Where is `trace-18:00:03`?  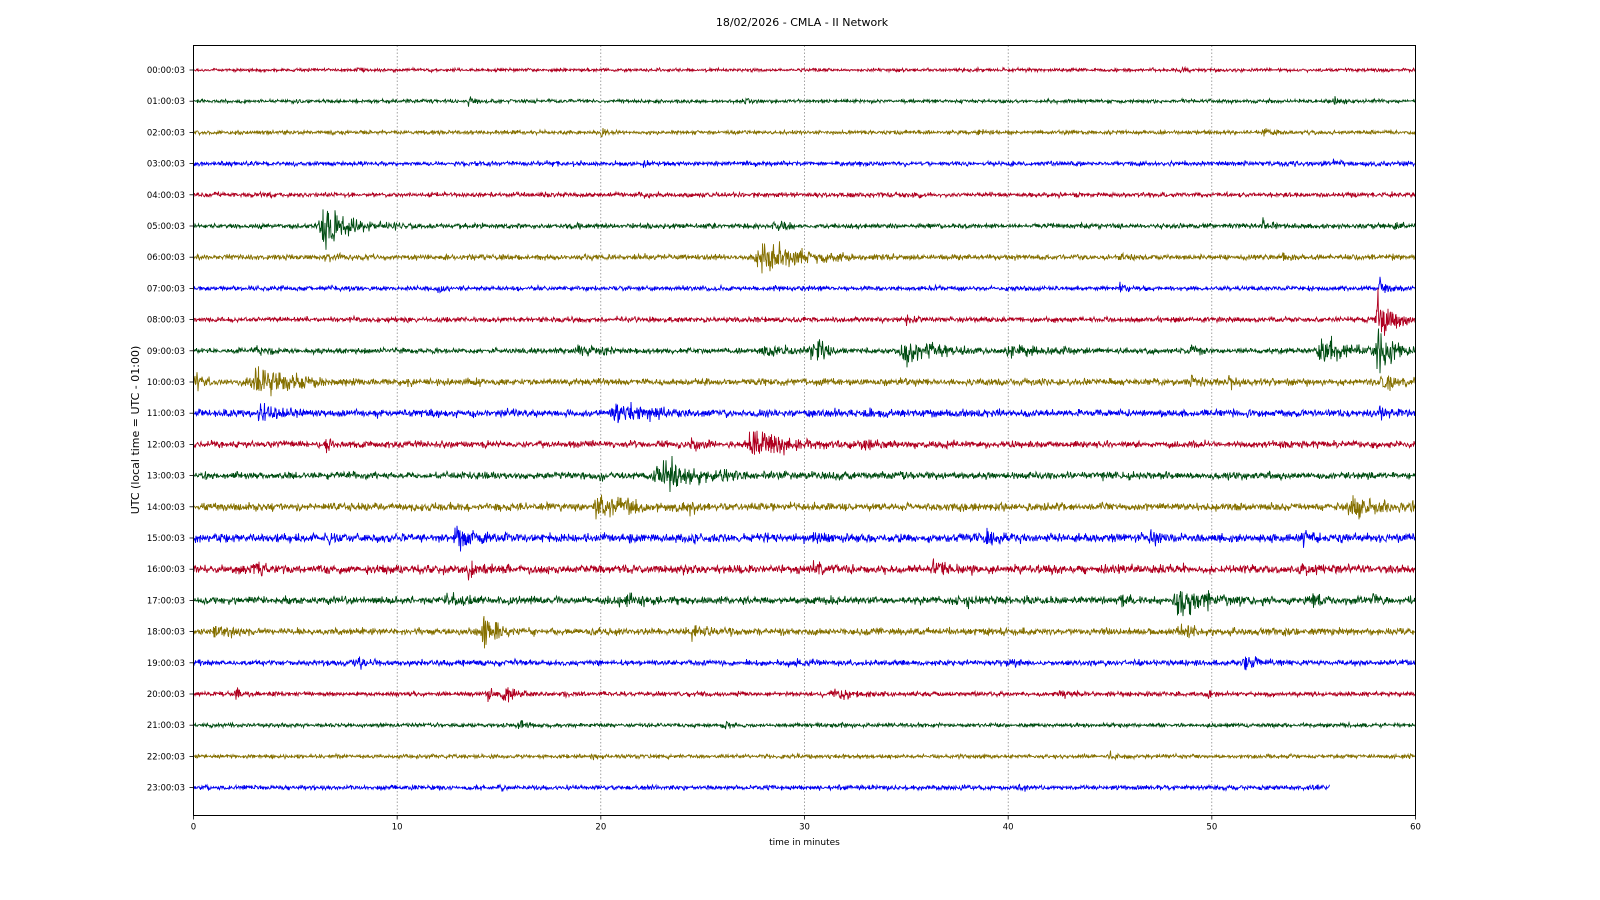 trace-18:00:03 is located at coordinates (804, 632).